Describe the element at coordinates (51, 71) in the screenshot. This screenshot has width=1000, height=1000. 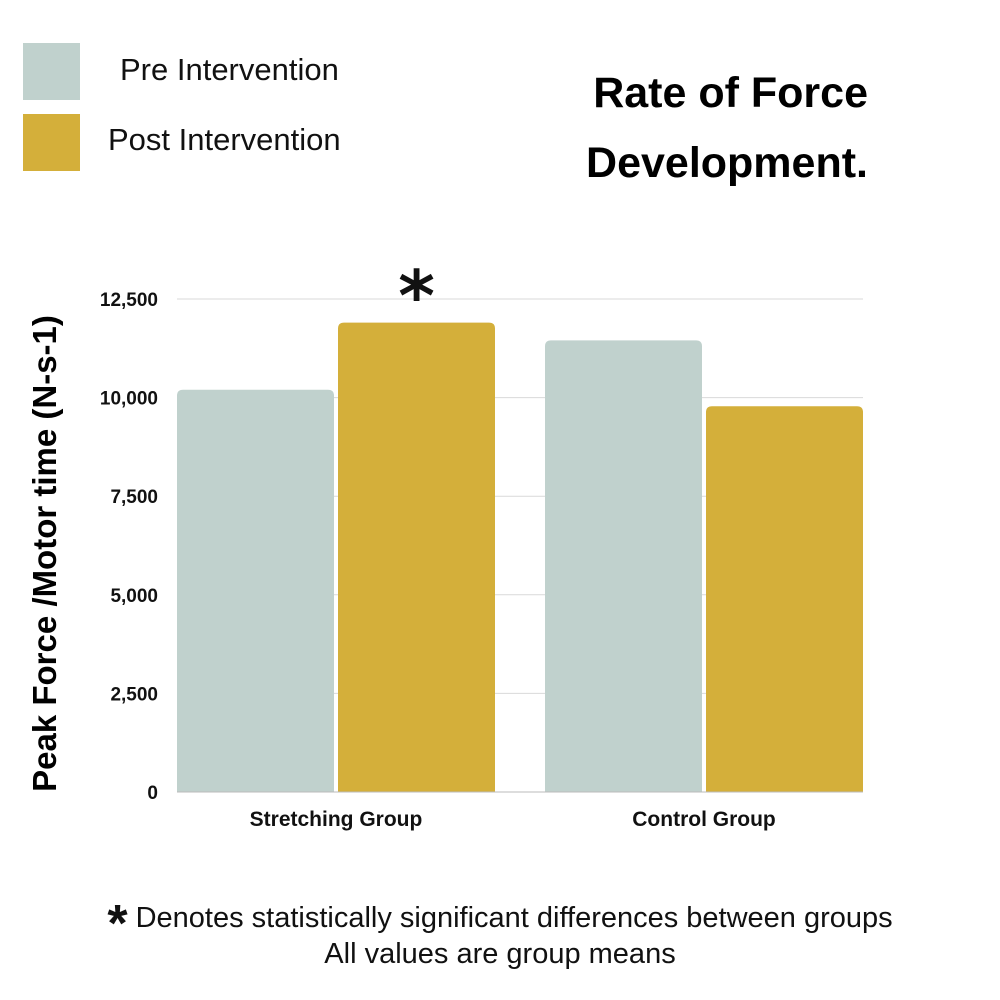
I see `legend-swatch-pre` at that location.